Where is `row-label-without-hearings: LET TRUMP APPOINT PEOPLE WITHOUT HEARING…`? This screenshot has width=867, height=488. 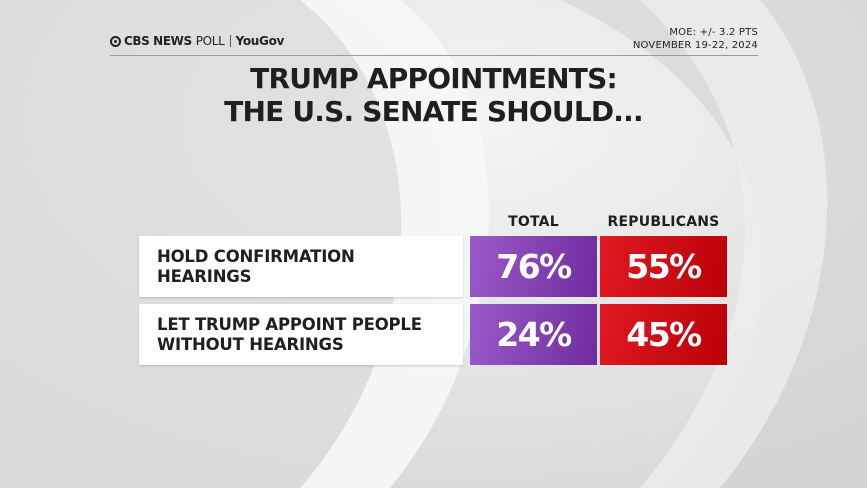 row-label-without-hearings: LET TRUMP APPOINT PEOPLE WITHOUT HEARING… is located at coordinates (301, 334).